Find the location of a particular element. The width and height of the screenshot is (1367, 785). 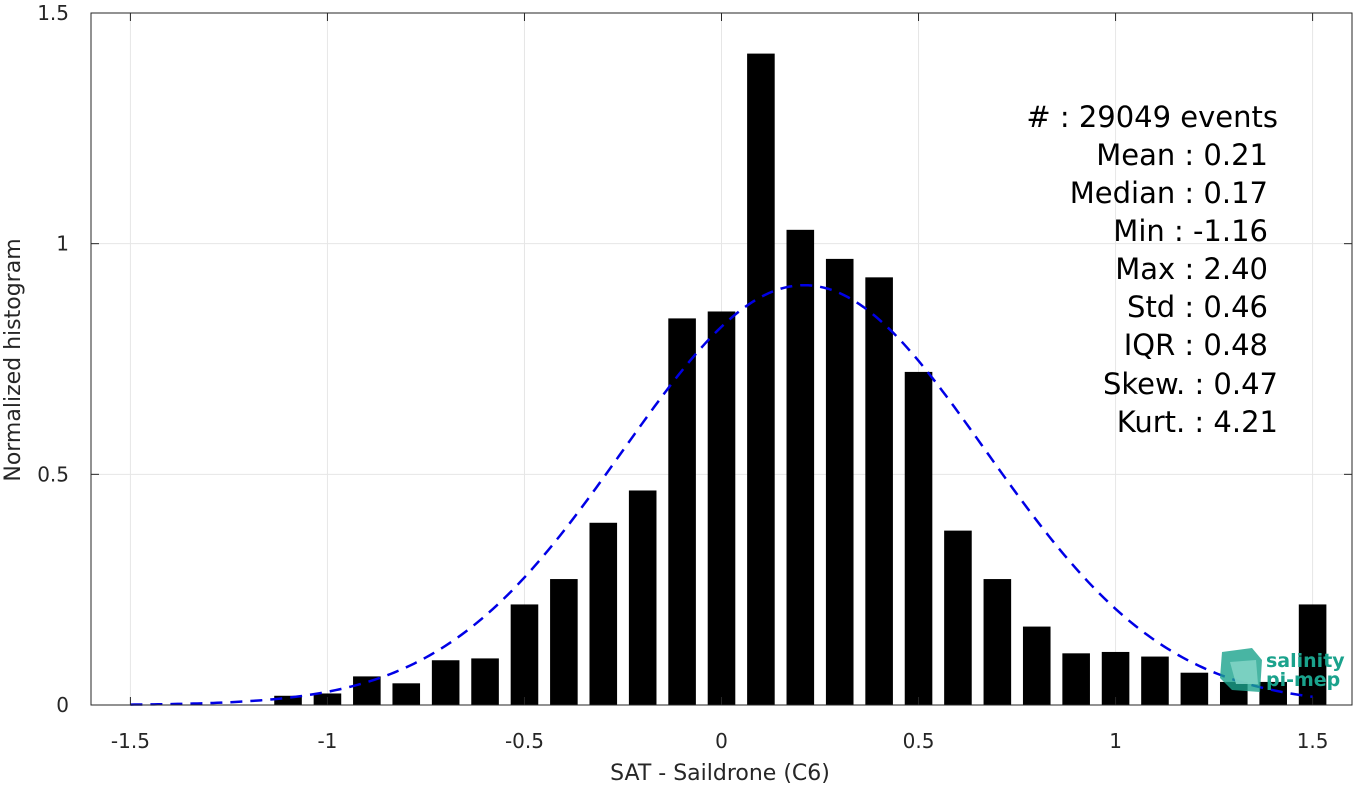

y-axis-label: Normalized histogram is located at coordinates (13, 359).